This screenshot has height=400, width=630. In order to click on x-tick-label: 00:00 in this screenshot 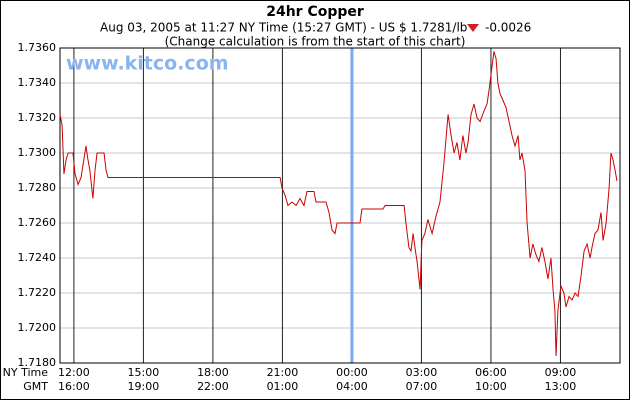, I will do `click(352, 372)`.